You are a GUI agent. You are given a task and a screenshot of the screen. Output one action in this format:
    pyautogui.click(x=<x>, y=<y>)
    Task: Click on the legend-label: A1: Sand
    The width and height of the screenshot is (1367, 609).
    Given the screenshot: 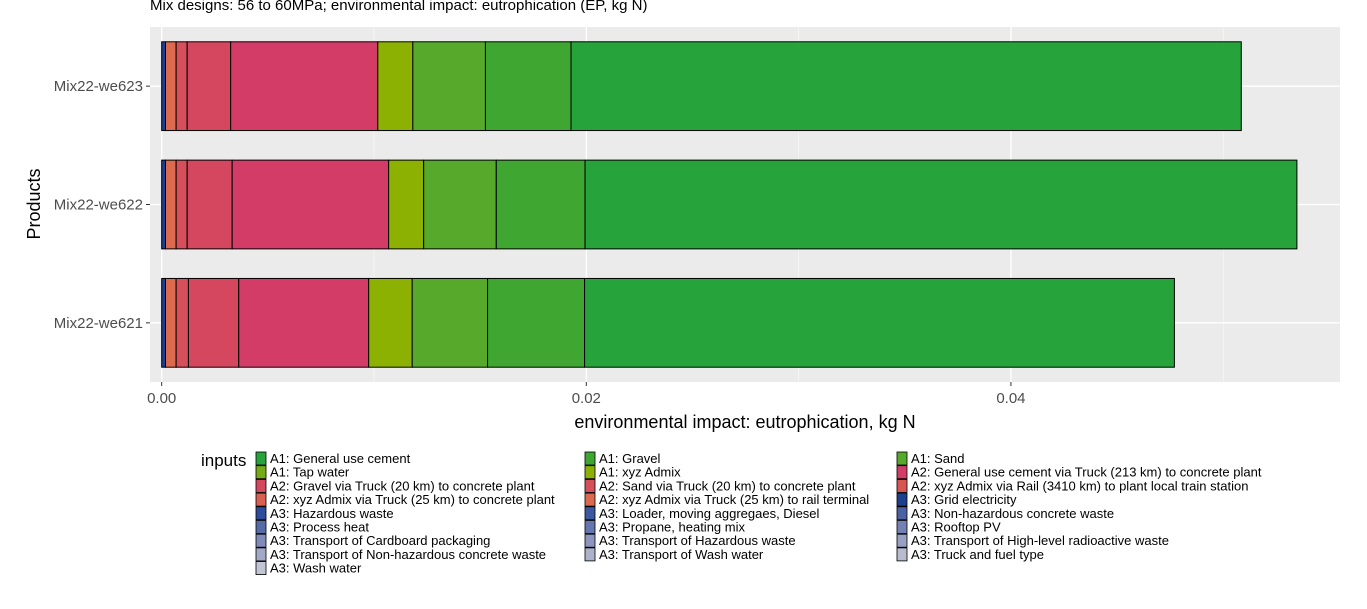 What is the action you would take?
    pyautogui.click(x=938, y=458)
    